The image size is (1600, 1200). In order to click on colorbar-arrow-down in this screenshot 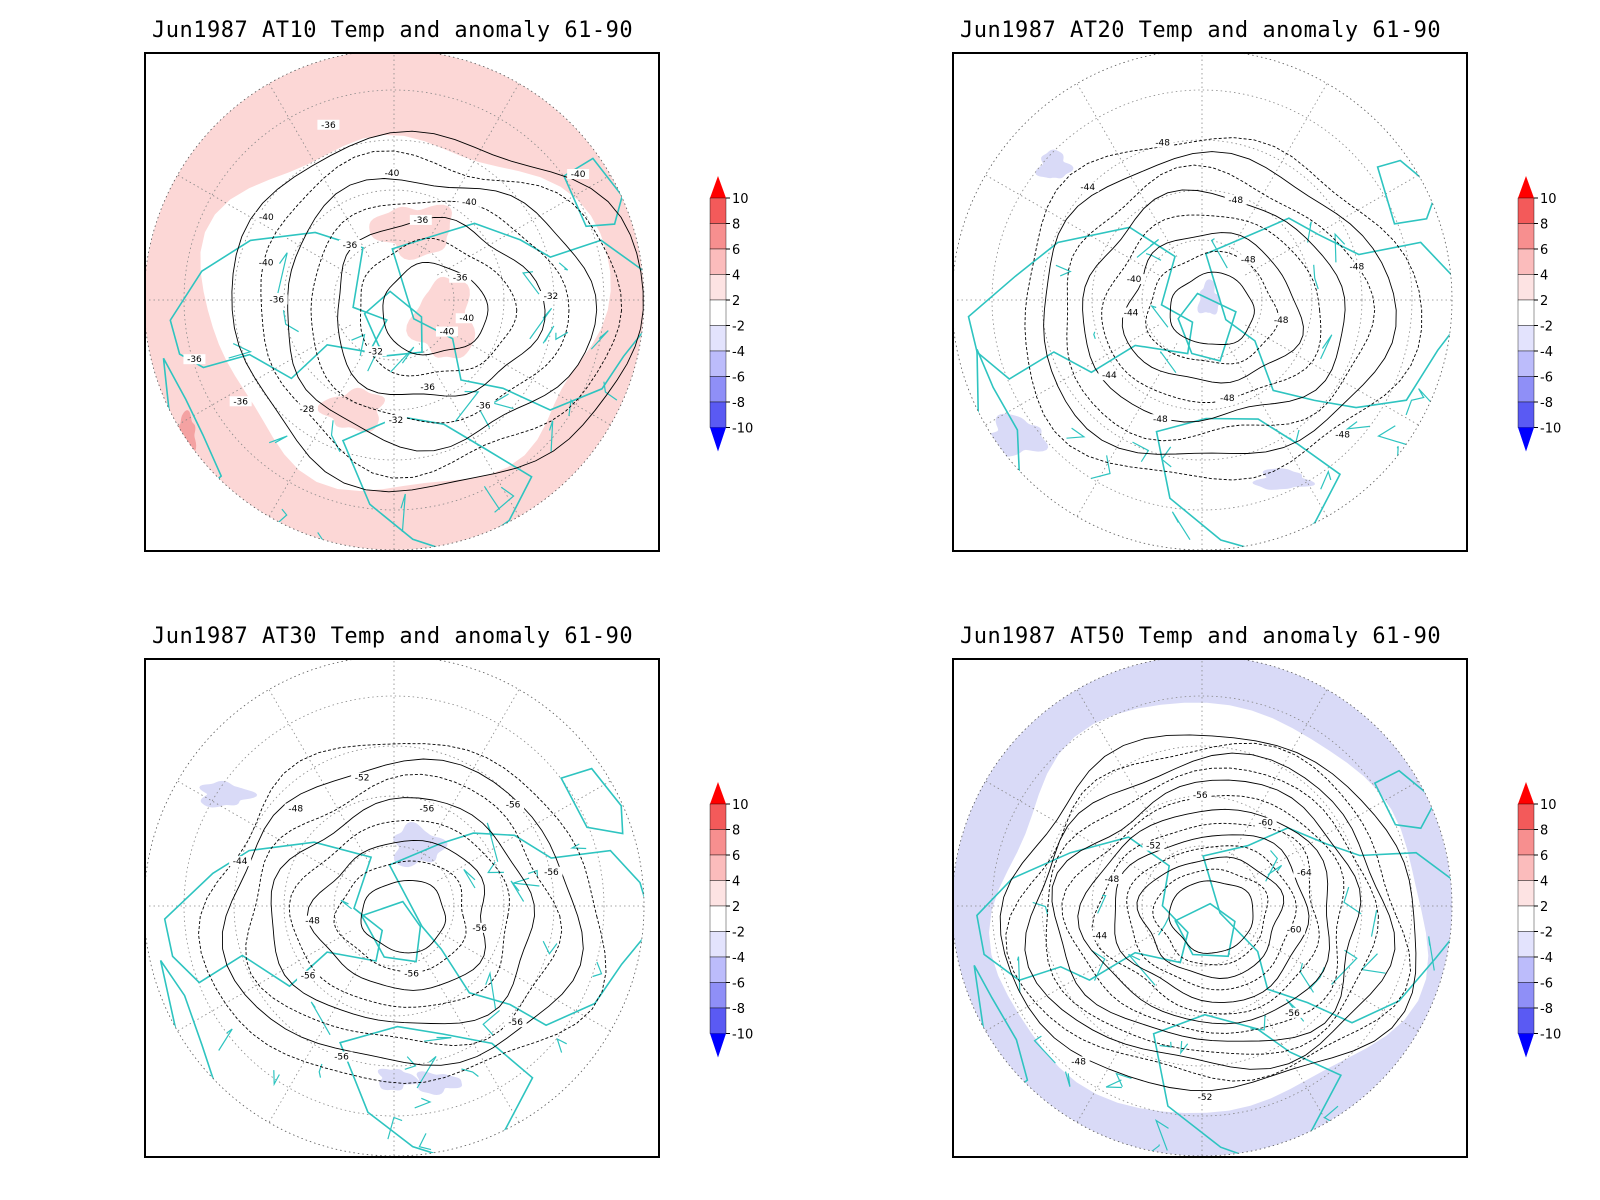, I will do `click(718, 1045)`.